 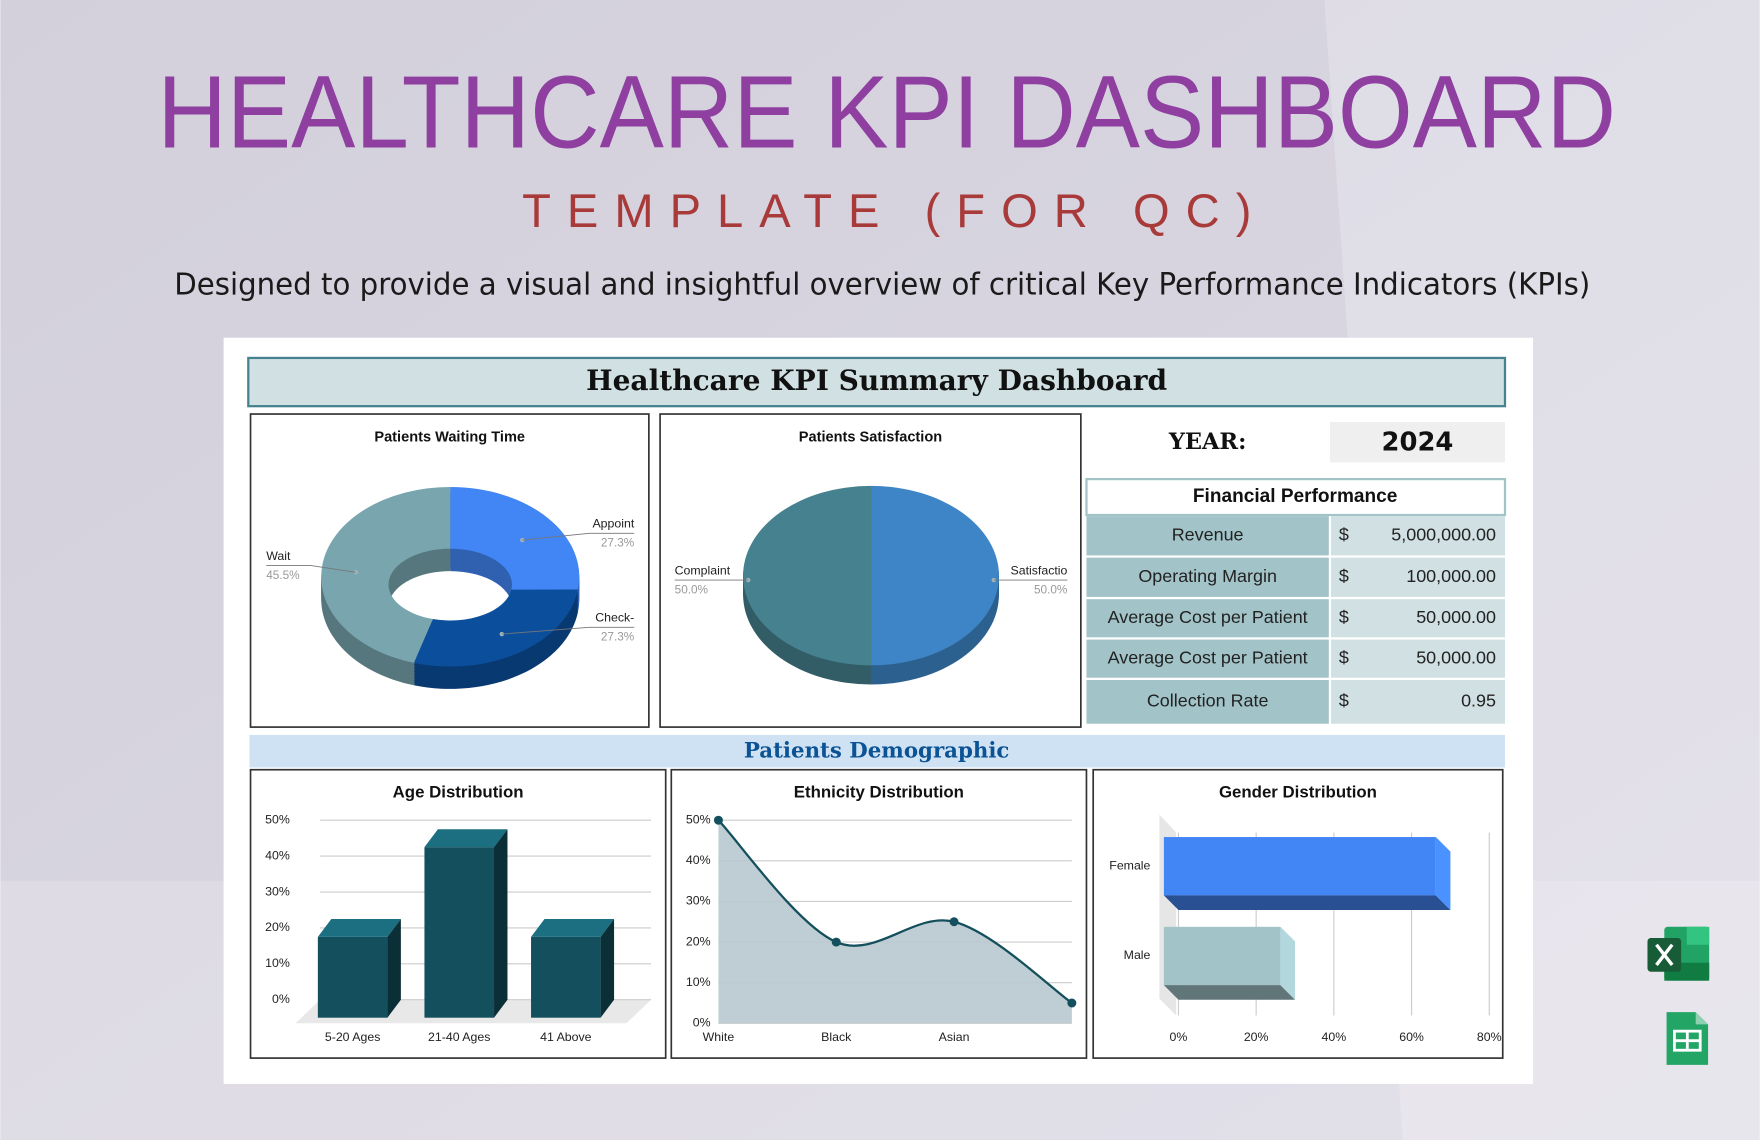 I want to click on x-tick-label: 40%, so click(x=1334, y=1037).